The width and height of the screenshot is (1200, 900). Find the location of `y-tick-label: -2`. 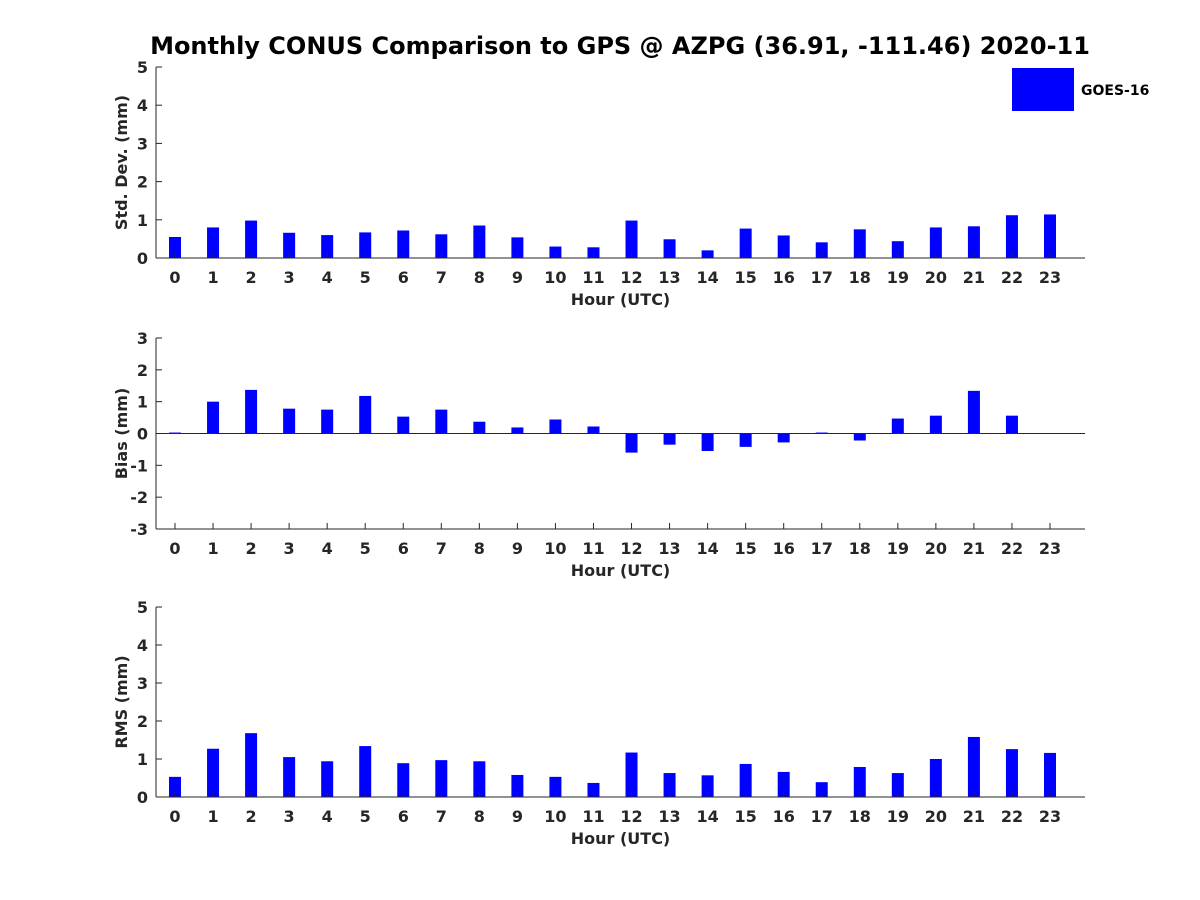

y-tick-label: -2 is located at coordinates (139, 497).